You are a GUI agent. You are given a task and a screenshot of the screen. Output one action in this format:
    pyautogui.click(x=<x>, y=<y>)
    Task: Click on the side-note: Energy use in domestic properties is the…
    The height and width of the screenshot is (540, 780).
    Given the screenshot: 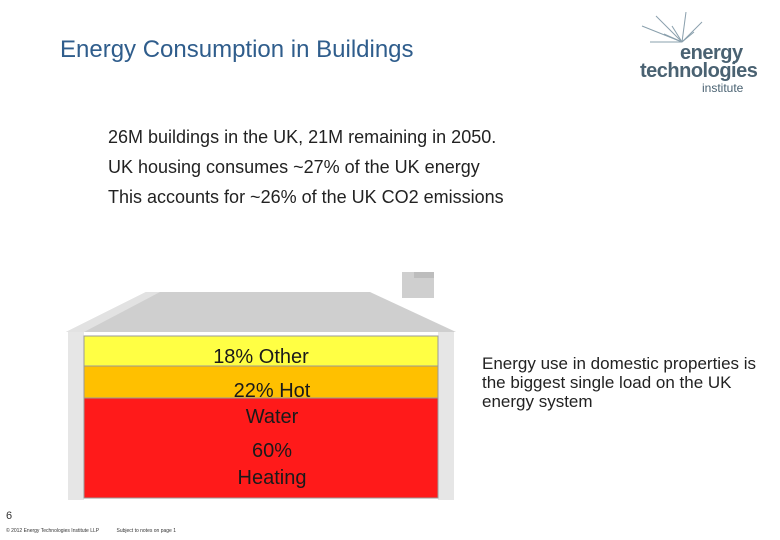 What is the action you would take?
    pyautogui.click(x=619, y=382)
    